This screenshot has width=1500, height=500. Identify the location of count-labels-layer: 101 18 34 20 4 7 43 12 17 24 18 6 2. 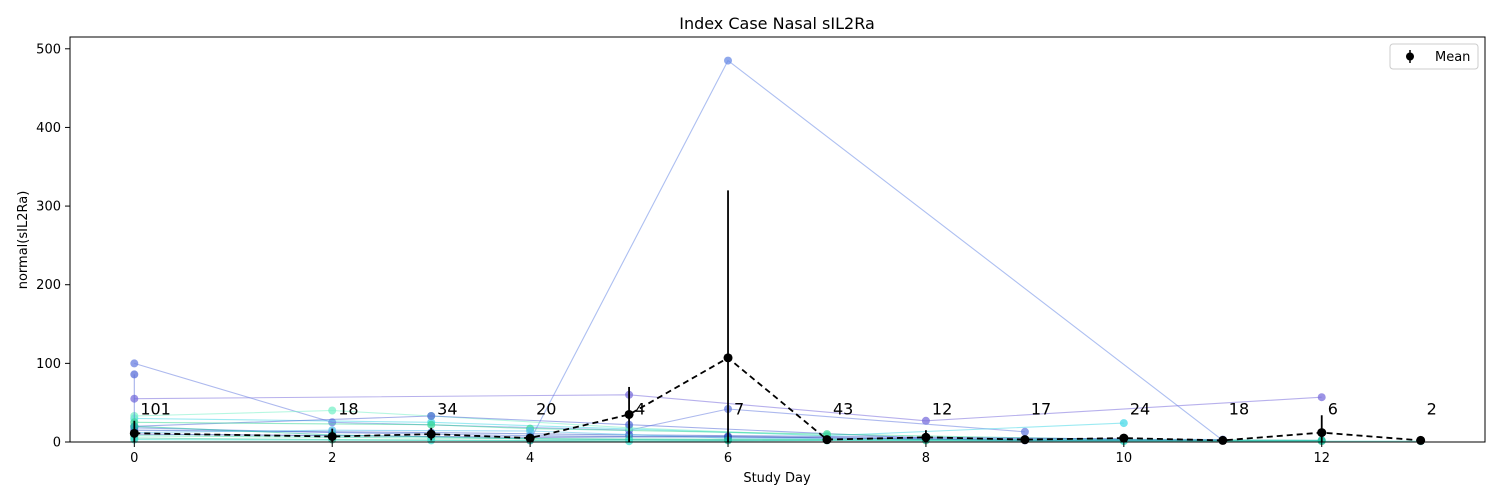
(788, 408).